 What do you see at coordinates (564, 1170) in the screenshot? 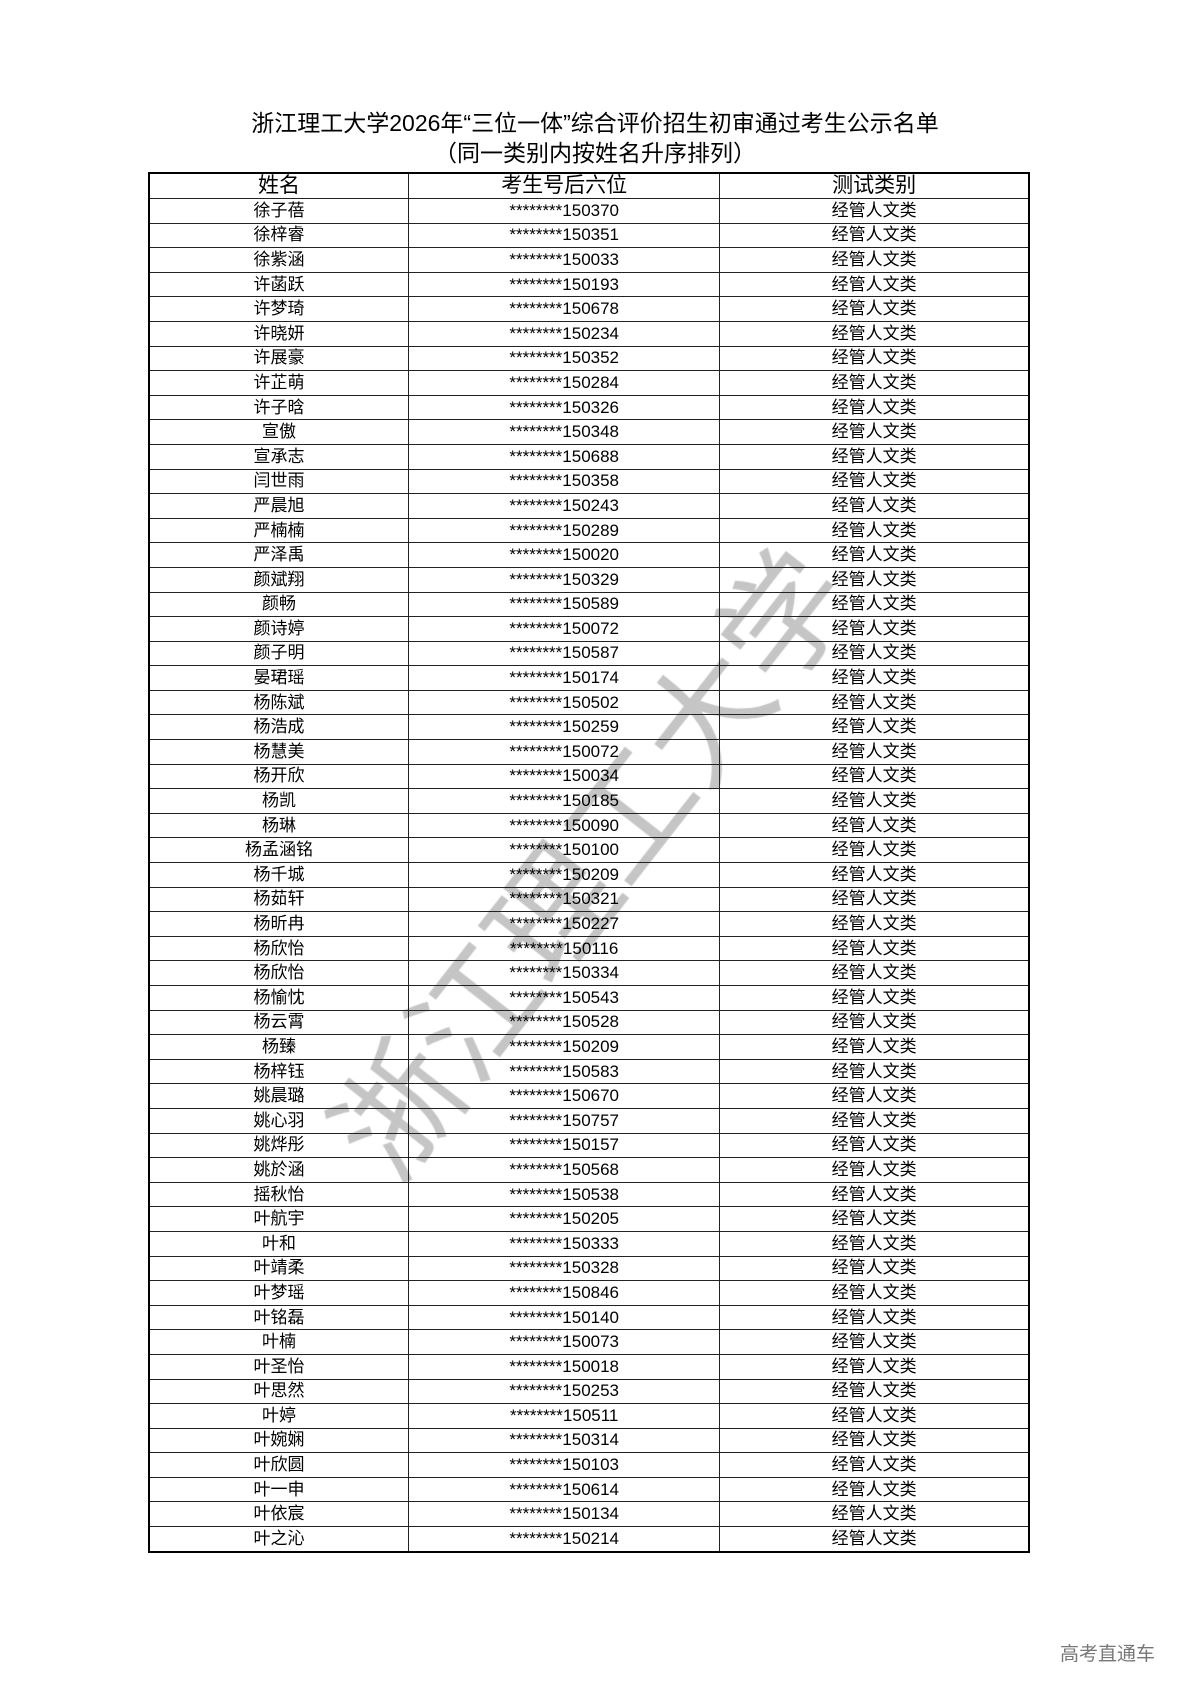
I see `cell-exam-id: ********150568` at bounding box center [564, 1170].